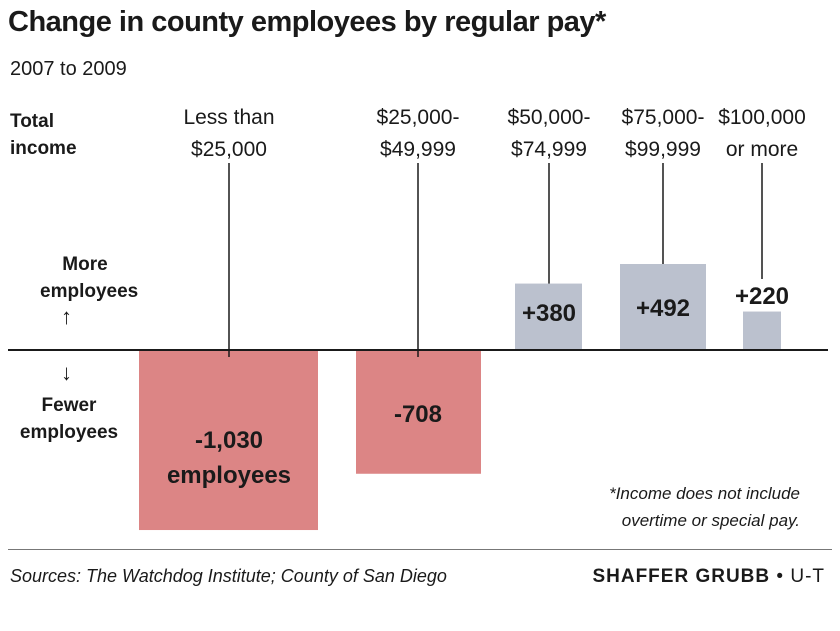 The image size is (840, 631). What do you see at coordinates (418, 149) in the screenshot?
I see `category-label-1-1: $49,999` at bounding box center [418, 149].